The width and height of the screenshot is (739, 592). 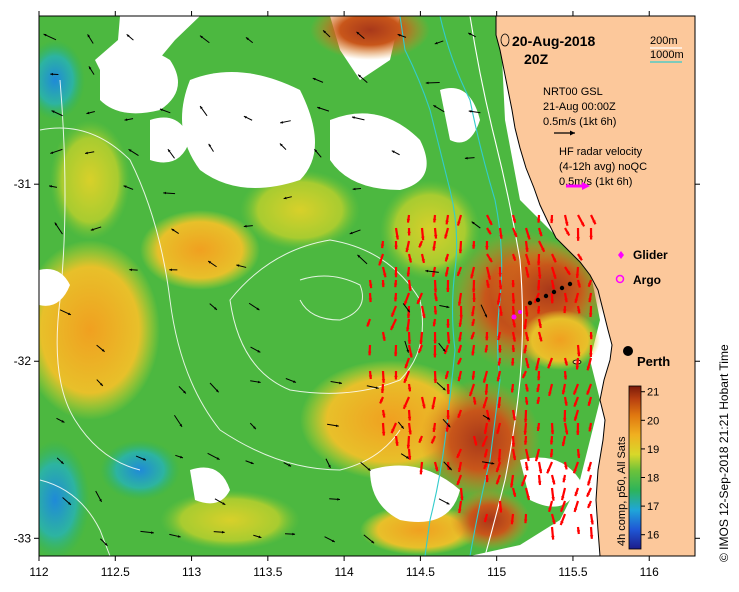 I want to click on y-tick-label: -31, so click(x=23, y=184).